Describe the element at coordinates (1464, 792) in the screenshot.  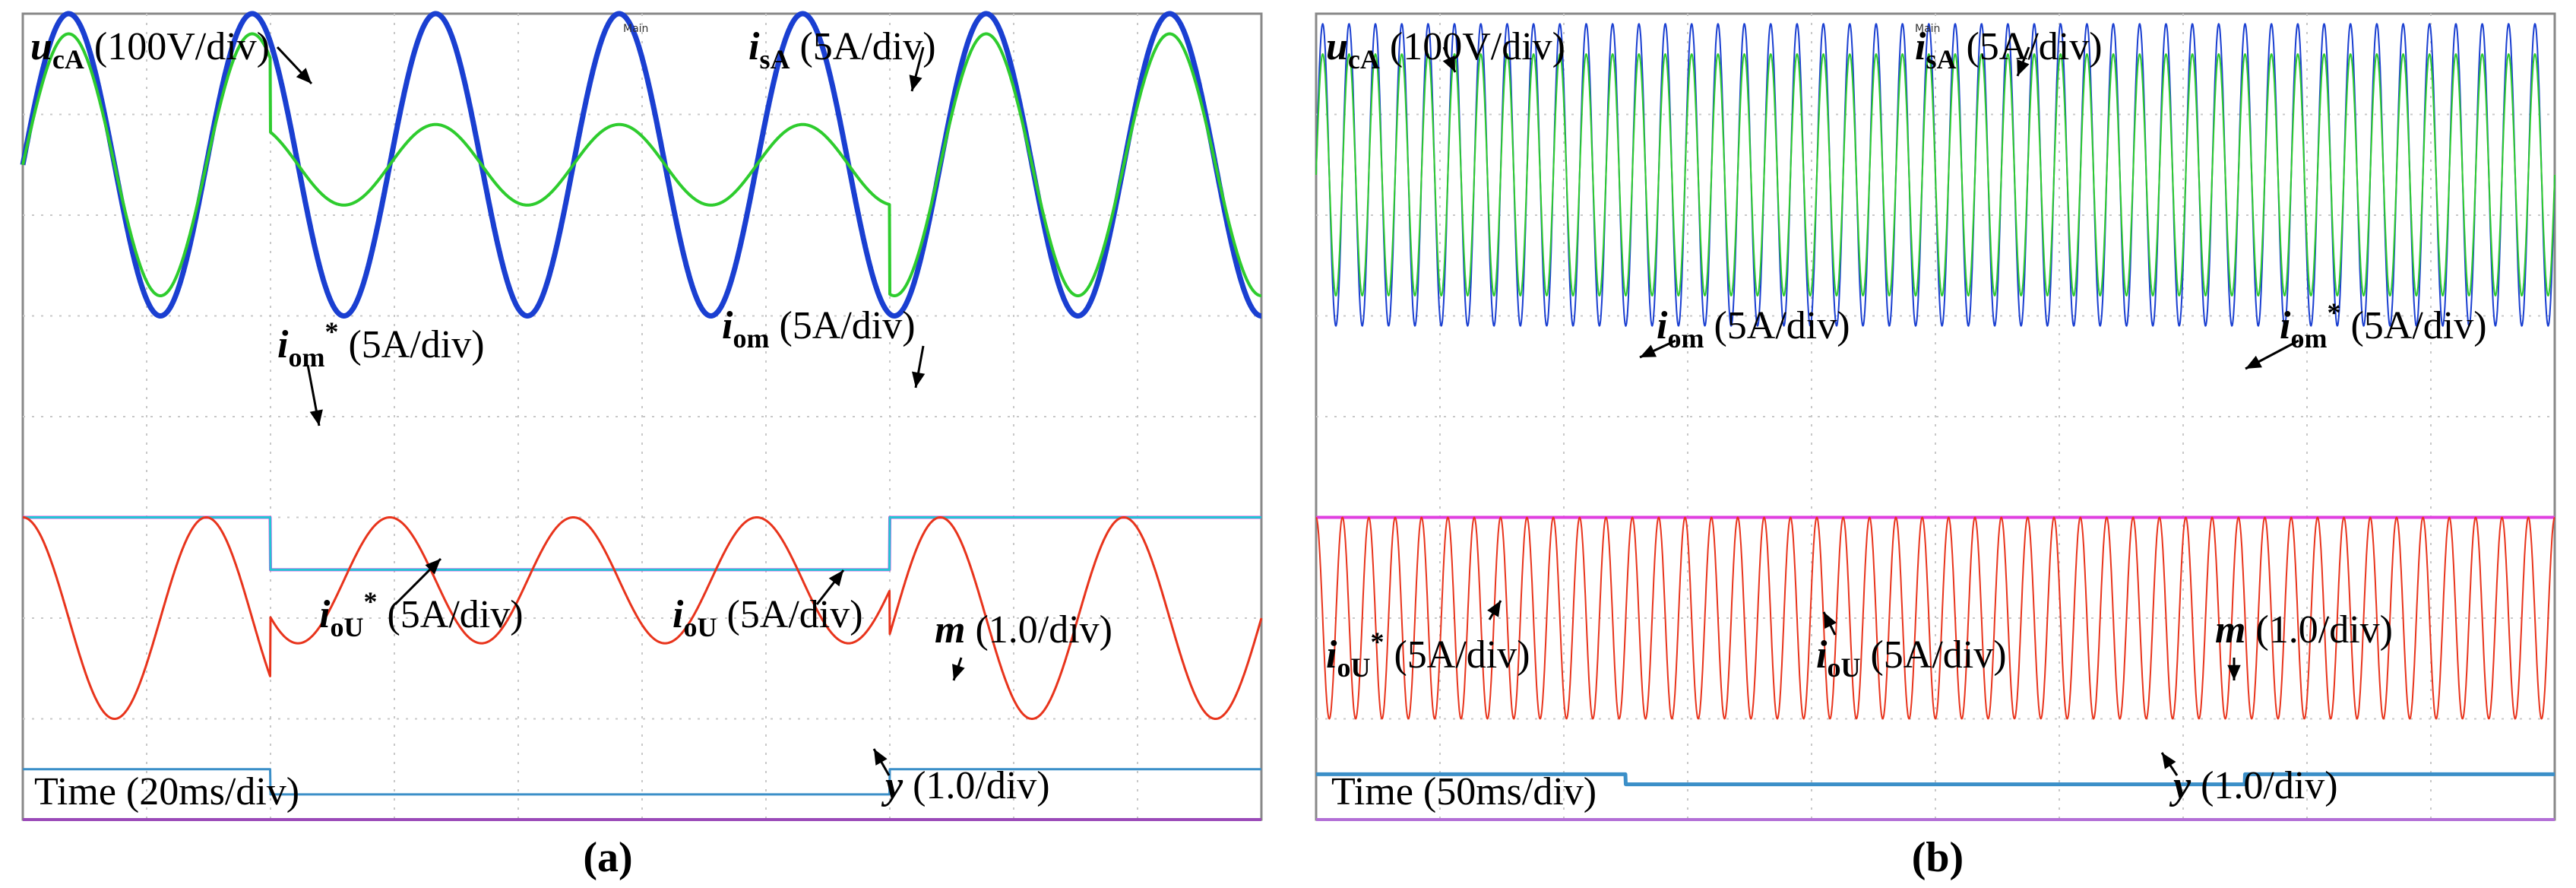
I see `time-scale-label: Time (50ms/div)` at that location.